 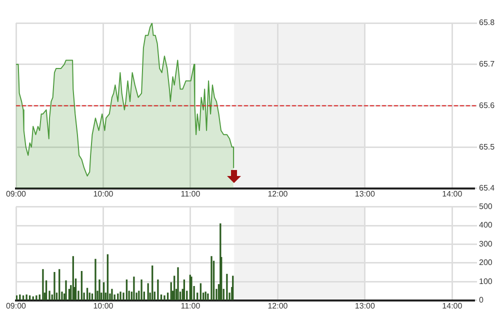 I want to click on y-tick-label: 65.7, so click(x=487, y=64).